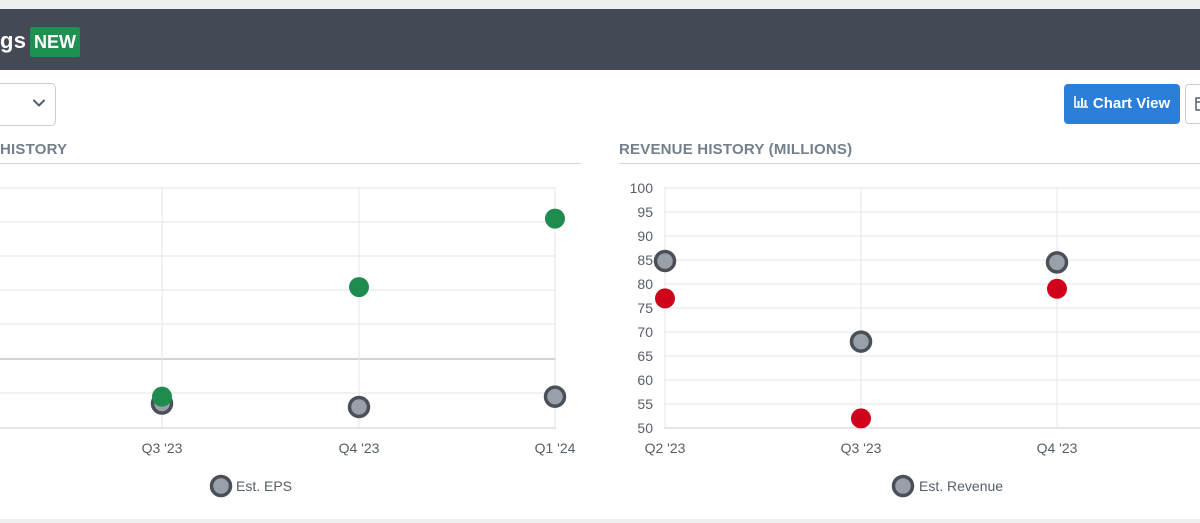 This screenshot has width=1200, height=523. Describe the element at coordinates (162, 448) in the screenshot. I see `eps-x-tick-label: Q3 '23` at that location.